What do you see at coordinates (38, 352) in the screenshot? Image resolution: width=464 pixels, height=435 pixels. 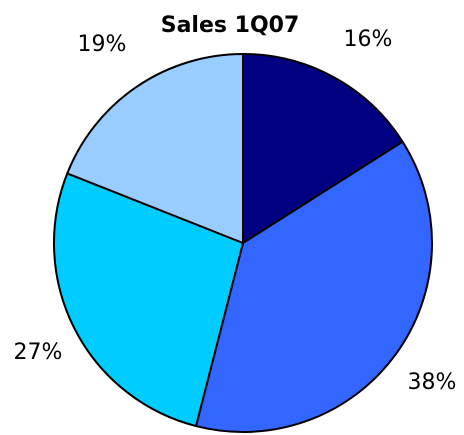 I see `slice-label-27-percent: 27%` at bounding box center [38, 352].